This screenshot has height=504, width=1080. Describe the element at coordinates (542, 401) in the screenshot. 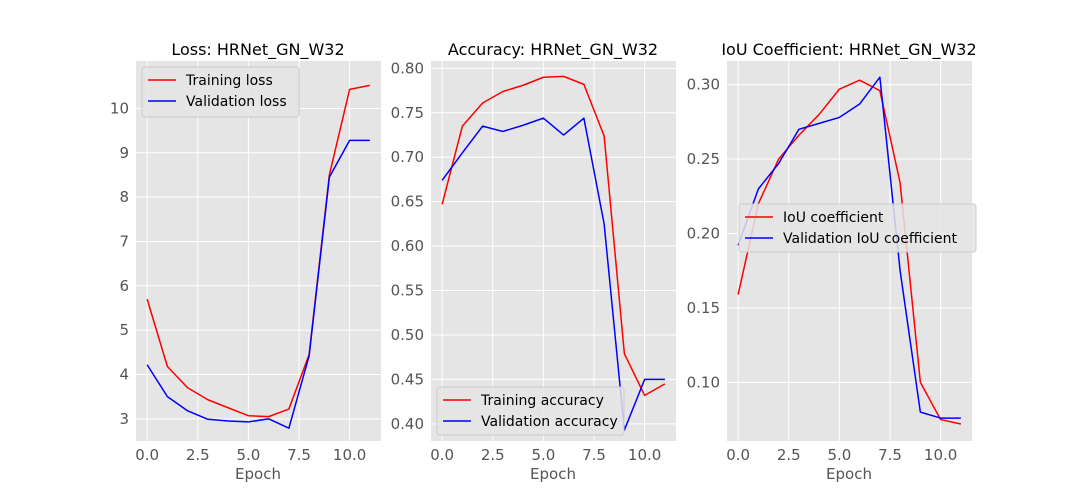

I see `accuracy-legend-label: Training accuracy` at that location.